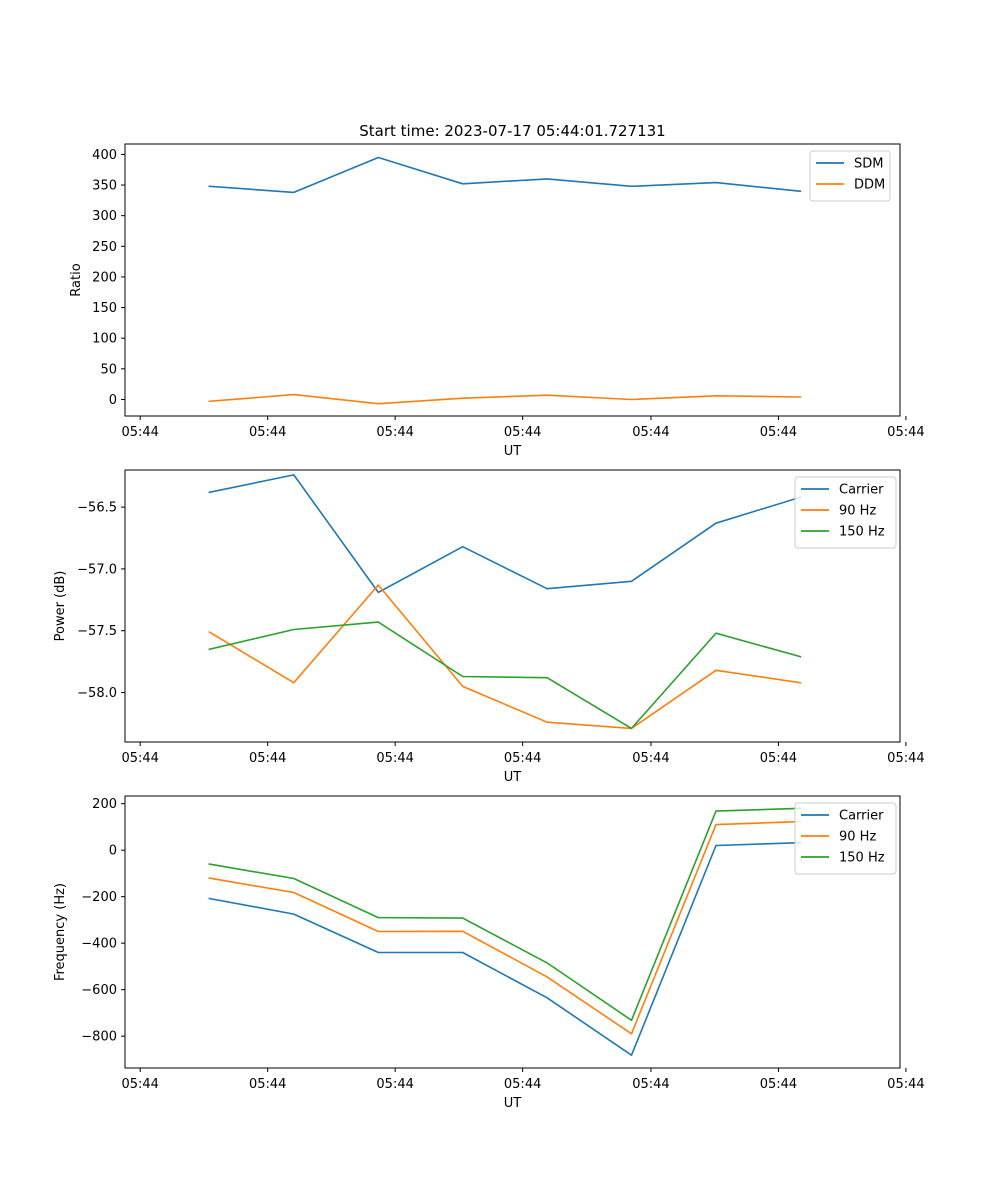 This screenshot has width=1000, height=1200. Describe the element at coordinates (868, 164) in the screenshot. I see `chart-1-legend-label: SDM` at that location.